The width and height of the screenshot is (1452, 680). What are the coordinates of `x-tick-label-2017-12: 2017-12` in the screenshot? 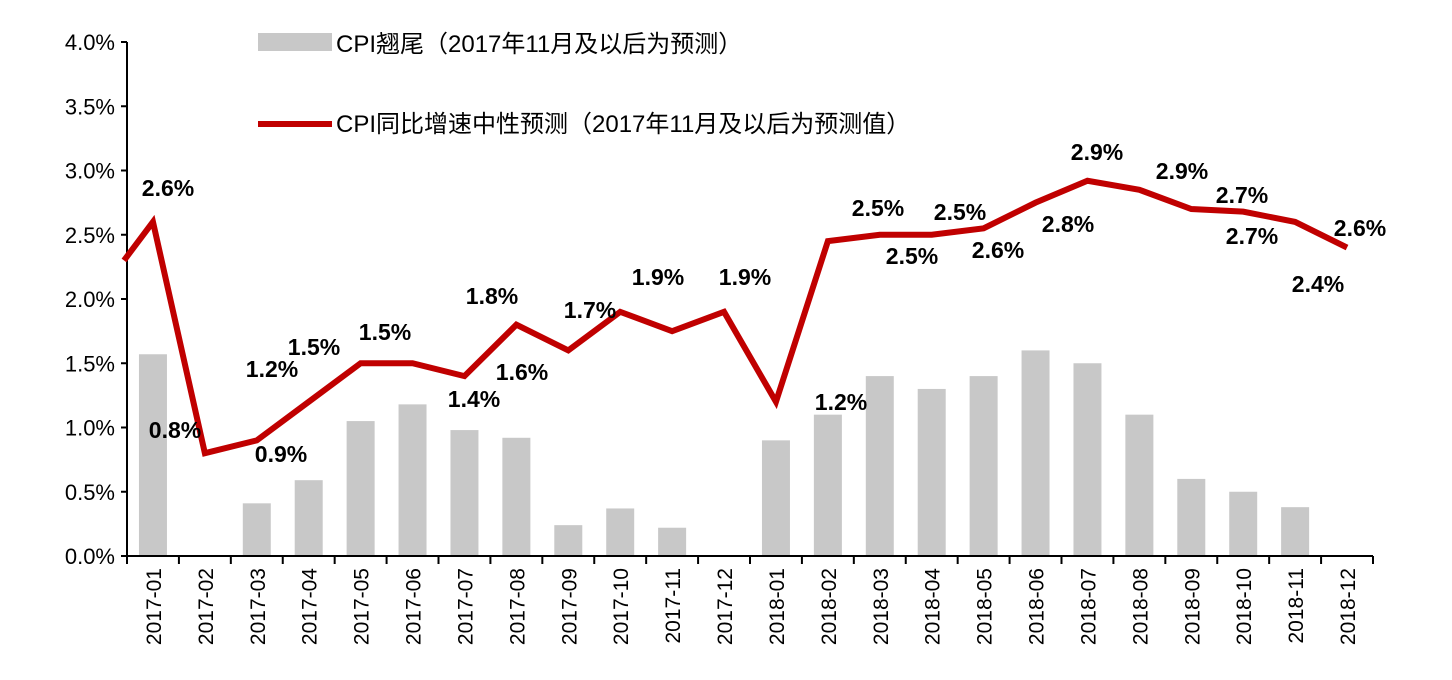 It's located at (725, 606).